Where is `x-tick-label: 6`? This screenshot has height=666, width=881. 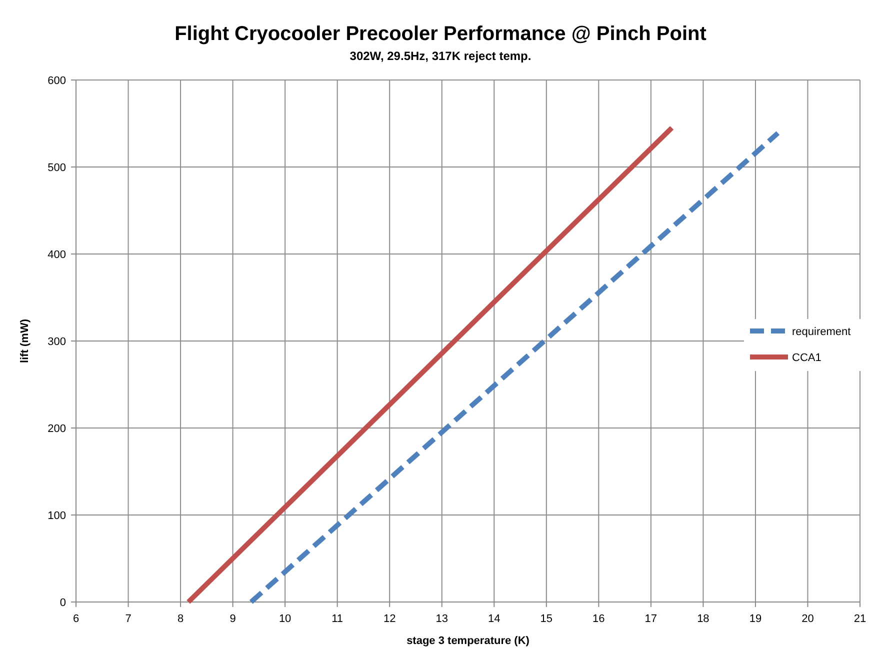
x-tick-label: 6 is located at coordinates (76, 619).